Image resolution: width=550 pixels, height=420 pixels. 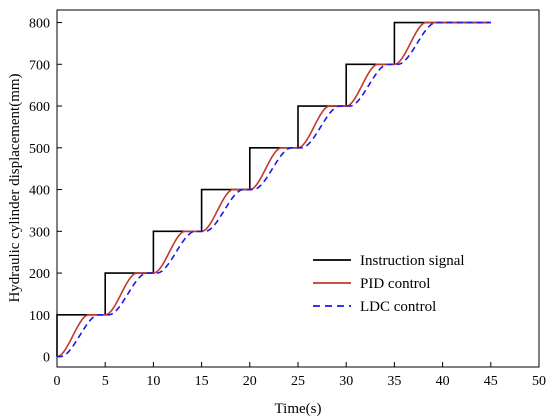 What do you see at coordinates (298, 381) in the screenshot?
I see `x-tick-label: 25` at bounding box center [298, 381].